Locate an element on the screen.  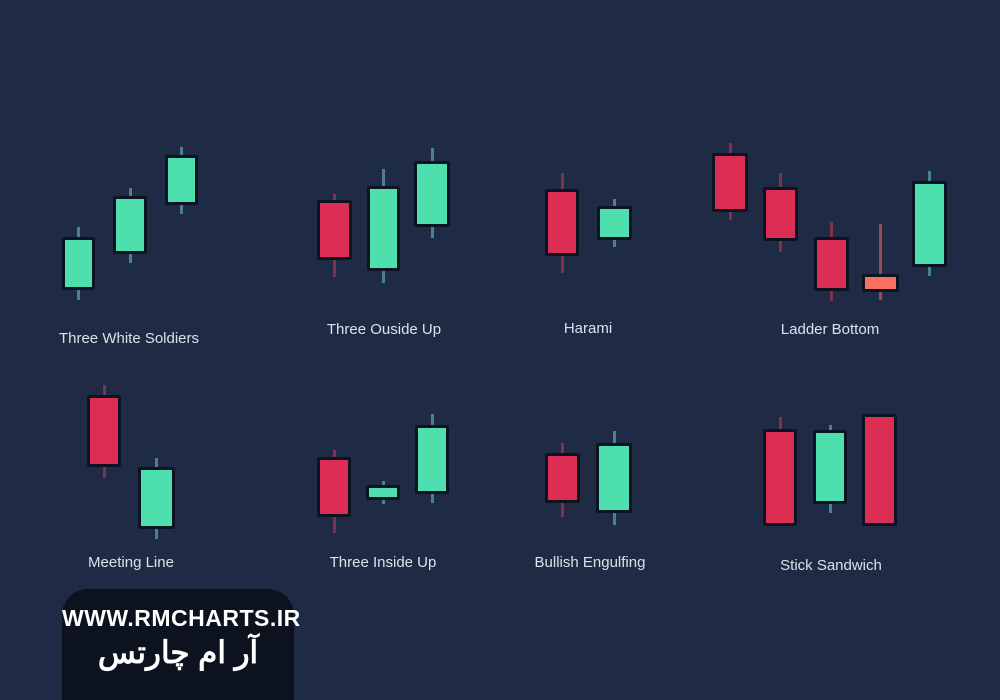
website-url: WWW.RMCHARTS.IR is located at coordinates (181, 618).